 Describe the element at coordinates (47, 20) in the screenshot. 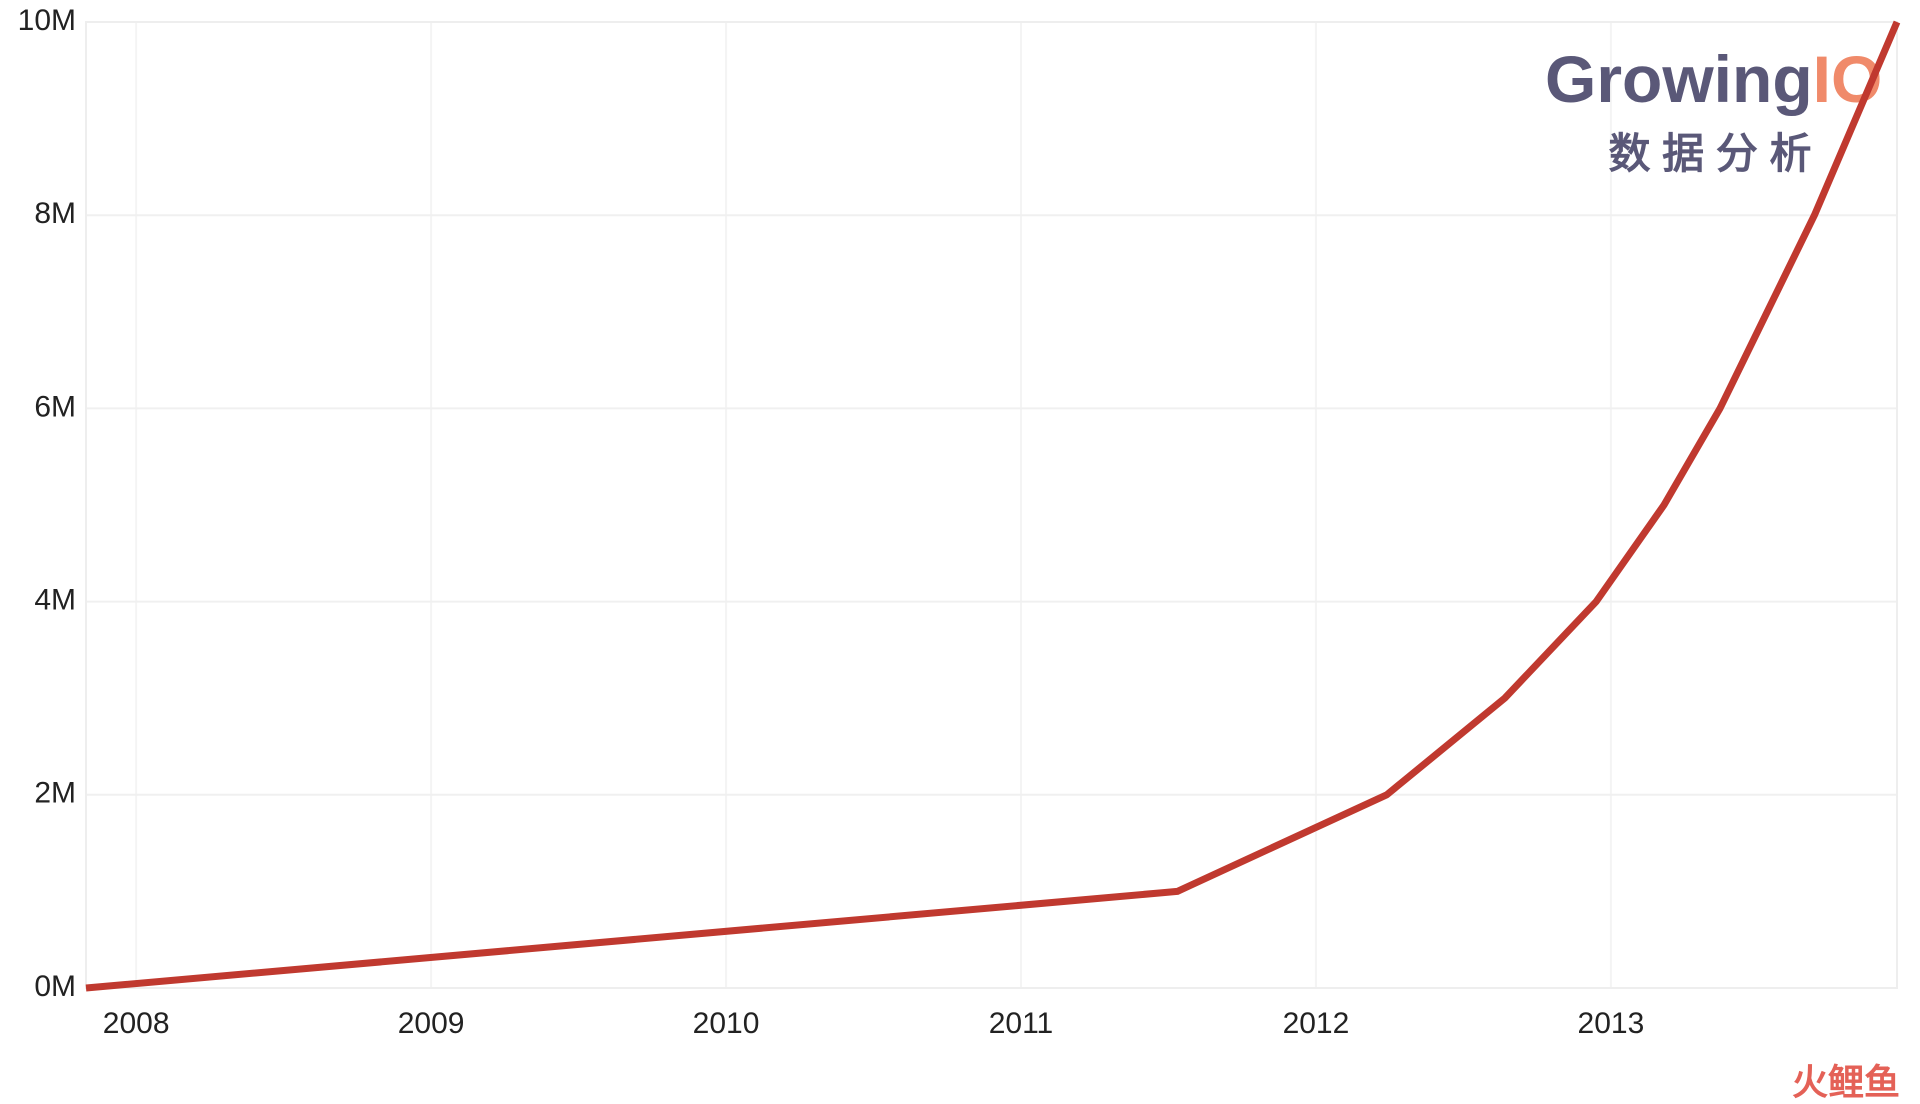

I see `y-tick-label: 10M` at that location.